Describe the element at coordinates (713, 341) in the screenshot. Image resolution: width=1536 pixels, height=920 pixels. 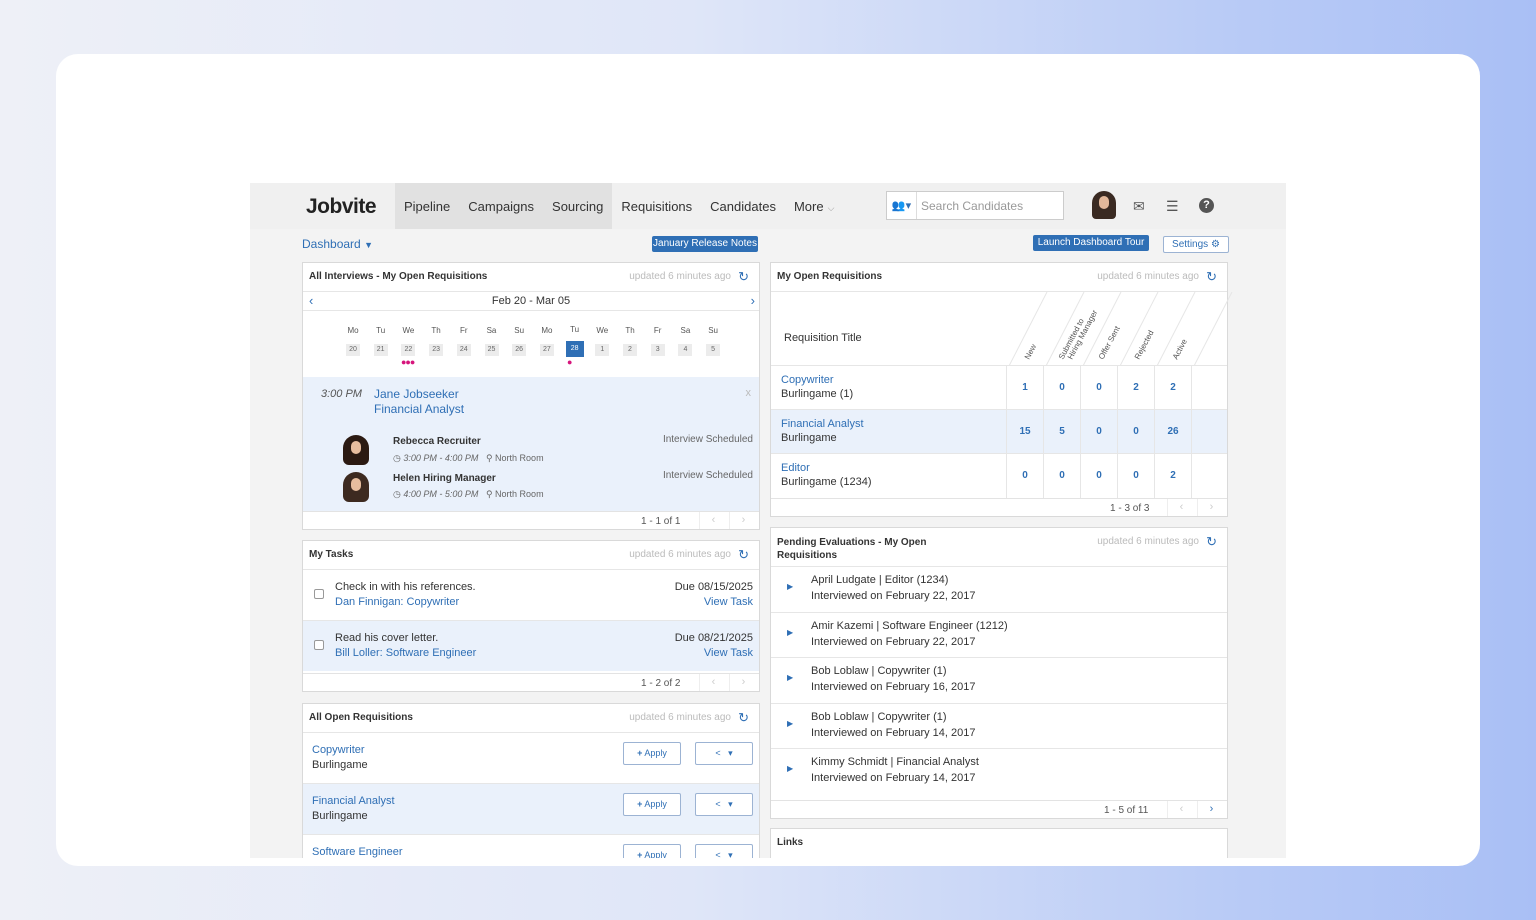
I see `calendar-day: Su 5` at that location.